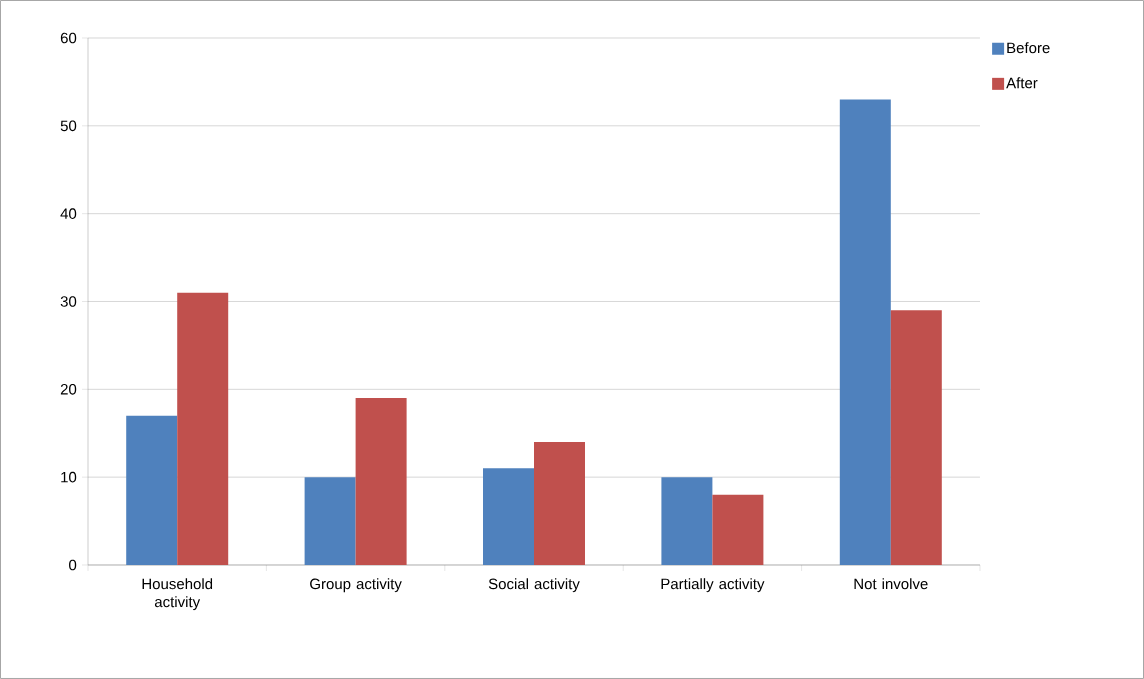  Describe the element at coordinates (68, 38) in the screenshot. I see `y-tick-label: 60` at that location.